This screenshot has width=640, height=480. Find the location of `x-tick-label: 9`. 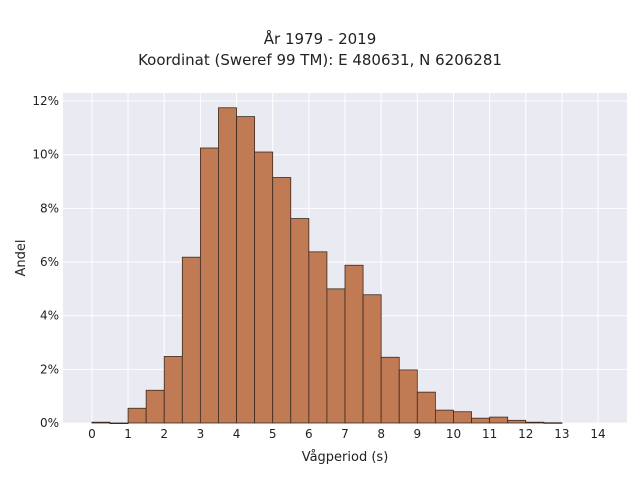

x-tick-label: 9 is located at coordinates (417, 434).